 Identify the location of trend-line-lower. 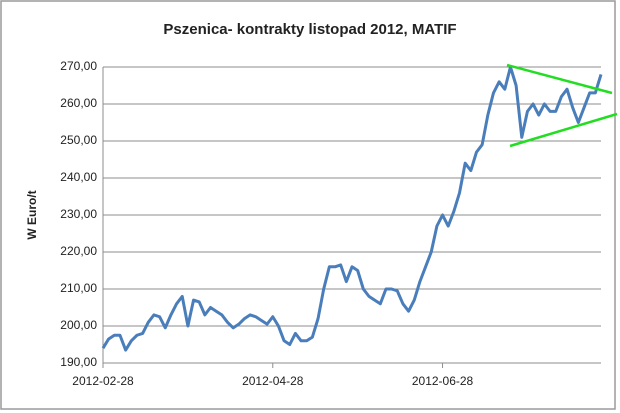
(563, 130).